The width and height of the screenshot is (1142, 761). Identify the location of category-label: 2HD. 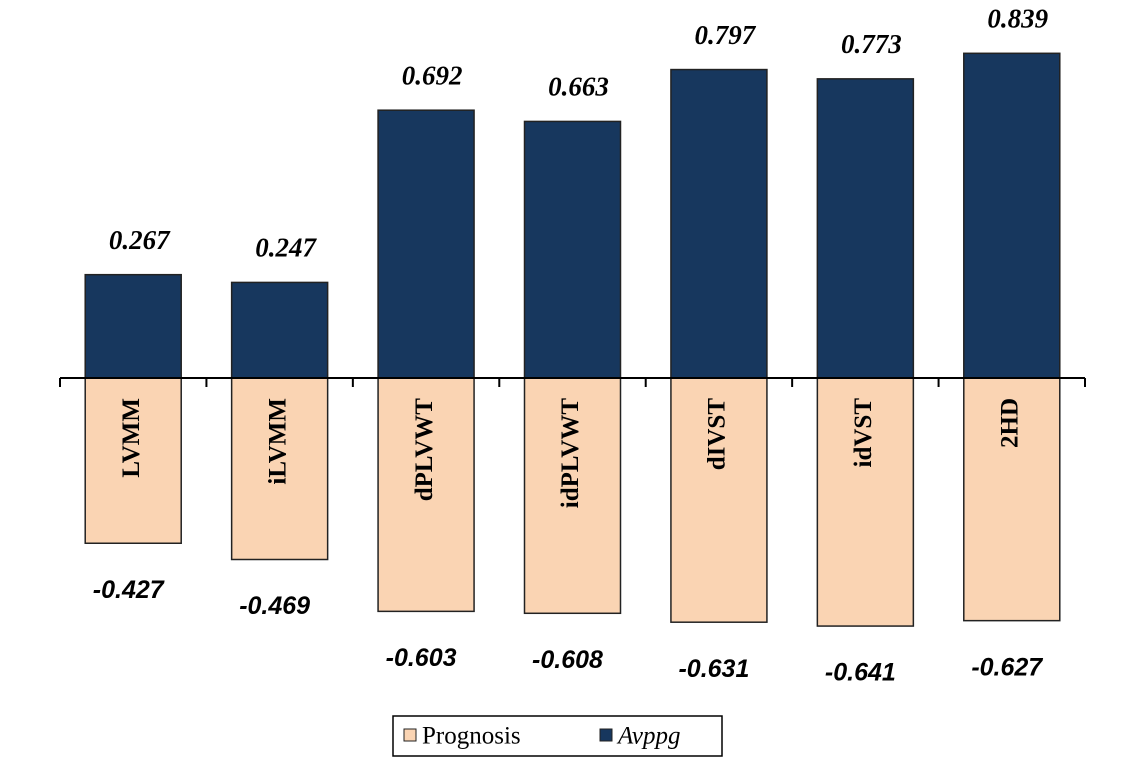
(1010, 423).